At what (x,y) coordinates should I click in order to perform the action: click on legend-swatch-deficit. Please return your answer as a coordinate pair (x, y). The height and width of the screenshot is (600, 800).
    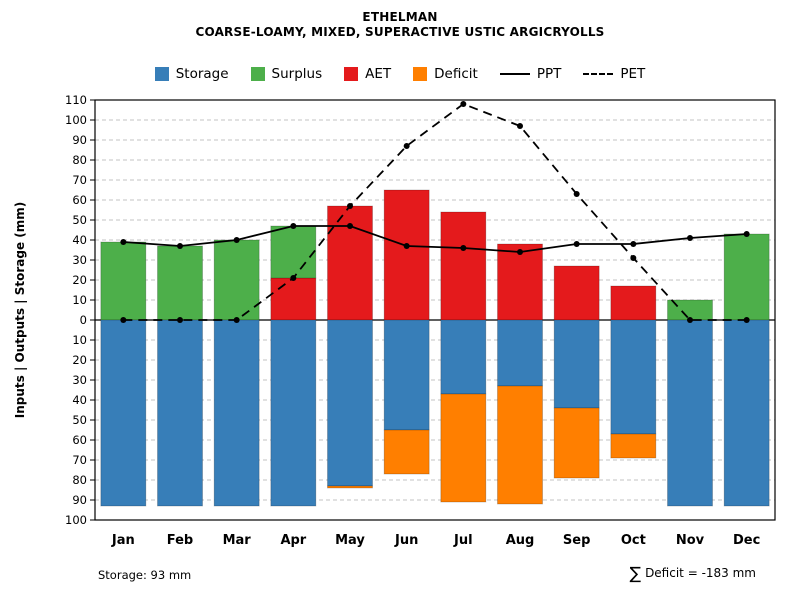
    Looking at the image, I should click on (420, 74).